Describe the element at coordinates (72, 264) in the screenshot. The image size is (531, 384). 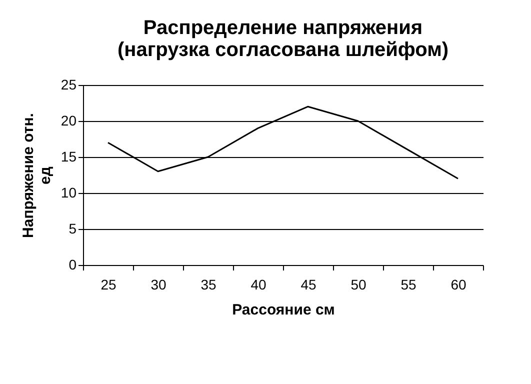
I see `y-tick-label: 0` at that location.